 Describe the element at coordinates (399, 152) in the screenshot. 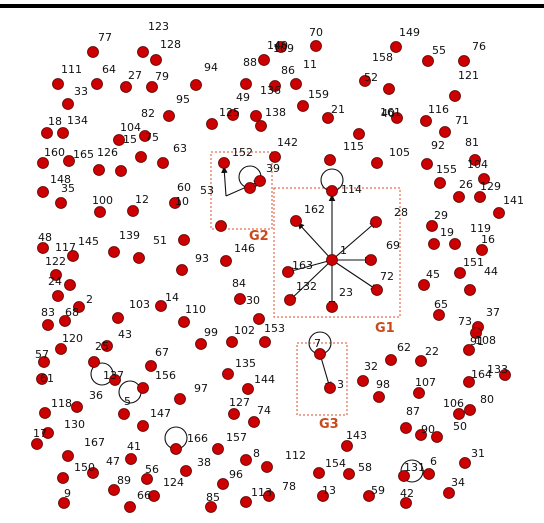

I see `node-label: 105` at that location.